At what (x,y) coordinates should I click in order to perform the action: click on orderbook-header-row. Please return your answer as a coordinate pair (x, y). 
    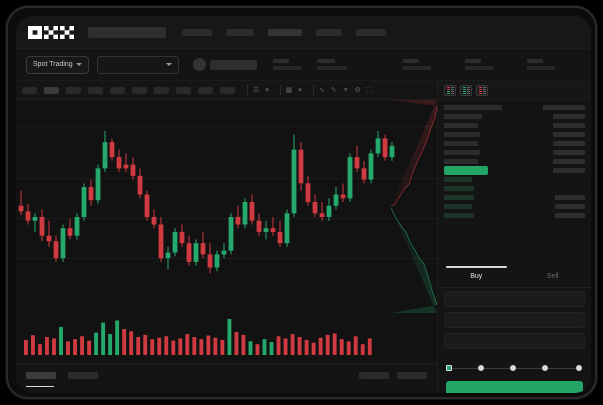
    Looking at the image, I should click on (514, 107).